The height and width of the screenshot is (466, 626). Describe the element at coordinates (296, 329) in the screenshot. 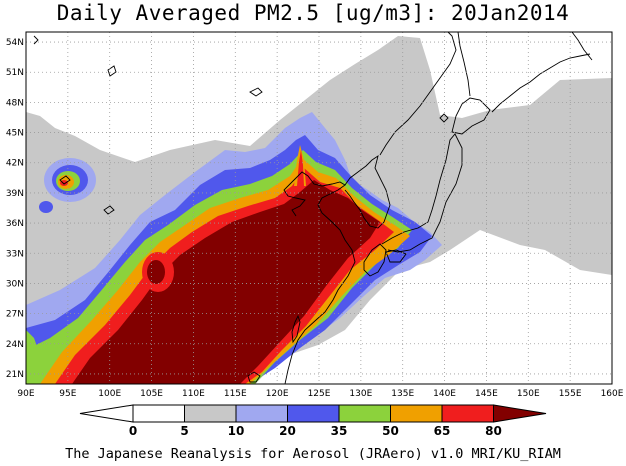

I see `coastline-taiwan` at that location.